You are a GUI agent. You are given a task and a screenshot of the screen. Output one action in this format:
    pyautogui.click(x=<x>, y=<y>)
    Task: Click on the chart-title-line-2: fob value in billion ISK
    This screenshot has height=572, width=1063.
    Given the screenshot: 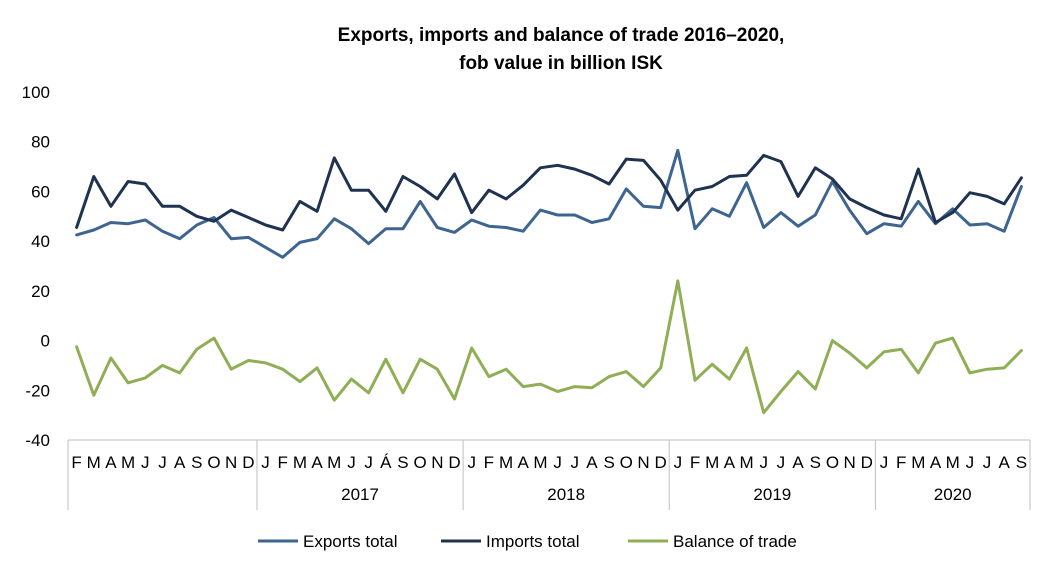 What is the action you would take?
    pyautogui.click(x=561, y=63)
    